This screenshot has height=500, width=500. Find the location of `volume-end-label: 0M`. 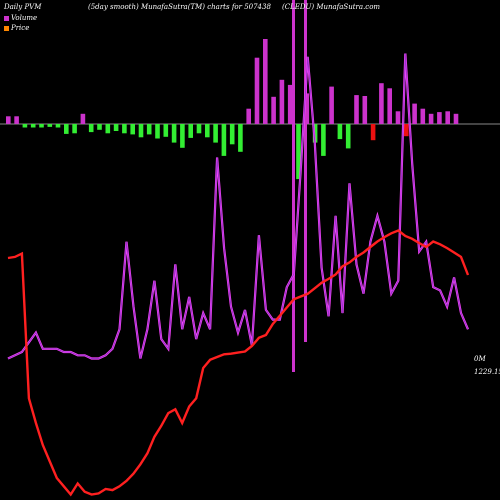

volume-end-label: 0M is located at coordinates (480, 359).